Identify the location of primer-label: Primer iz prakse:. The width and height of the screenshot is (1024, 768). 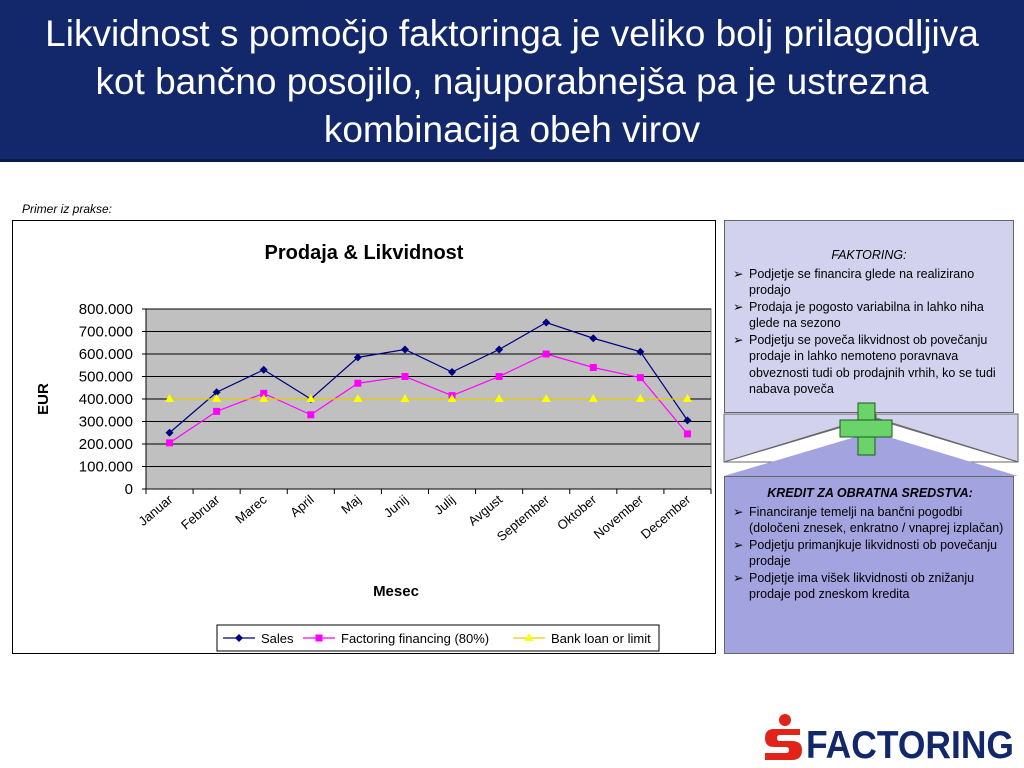
(67, 209).